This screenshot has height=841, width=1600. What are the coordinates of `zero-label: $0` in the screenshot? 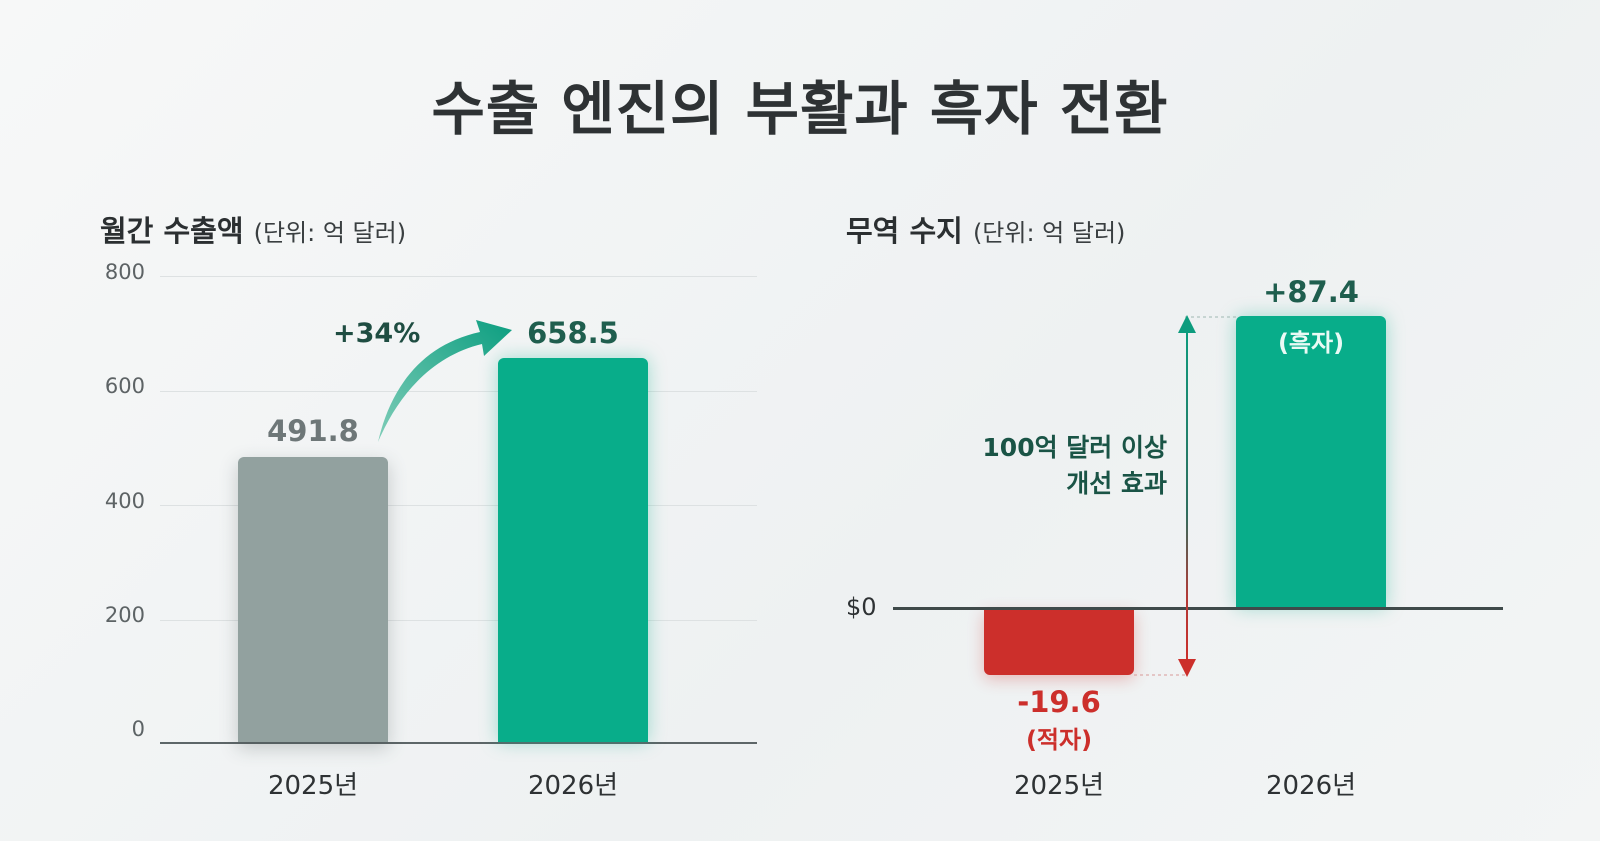 It's located at (861, 607).